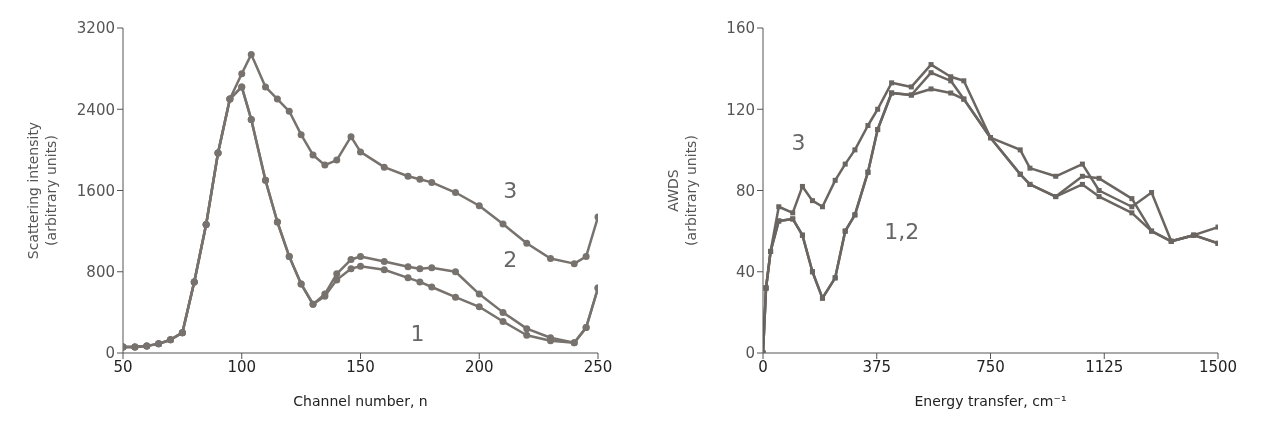  I want to click on x-tick-label: 0, so click(763, 366).